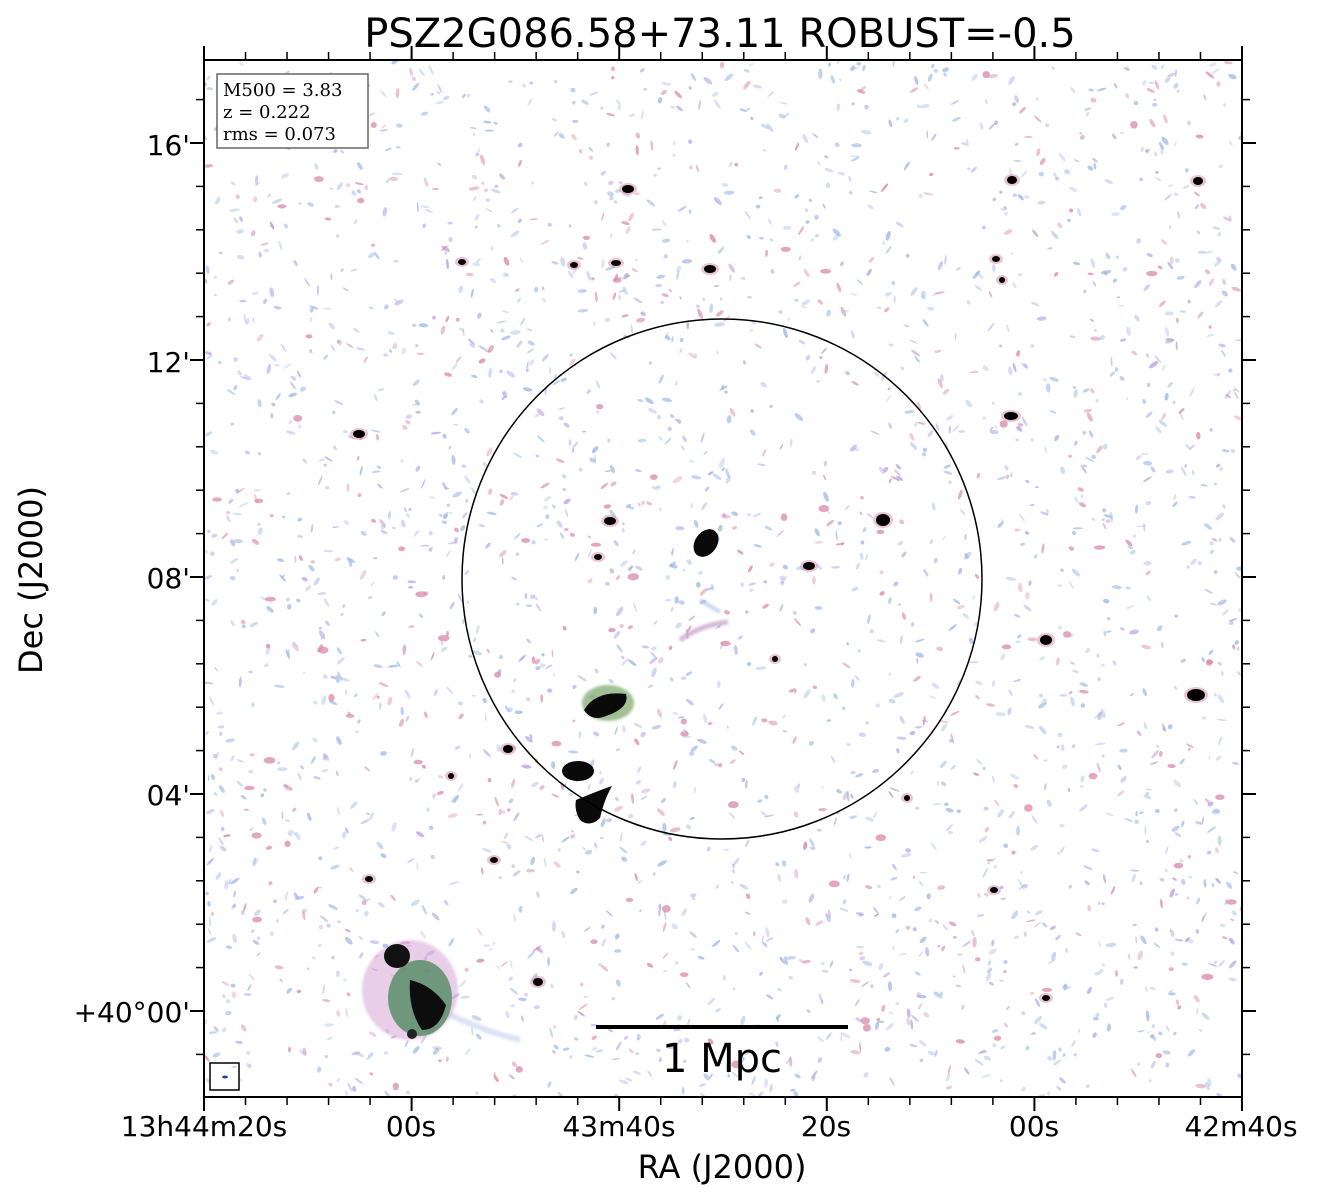 This screenshot has height=1200, width=1321. Describe the element at coordinates (410, 990) in the screenshot. I see `extended-source-south` at that location.